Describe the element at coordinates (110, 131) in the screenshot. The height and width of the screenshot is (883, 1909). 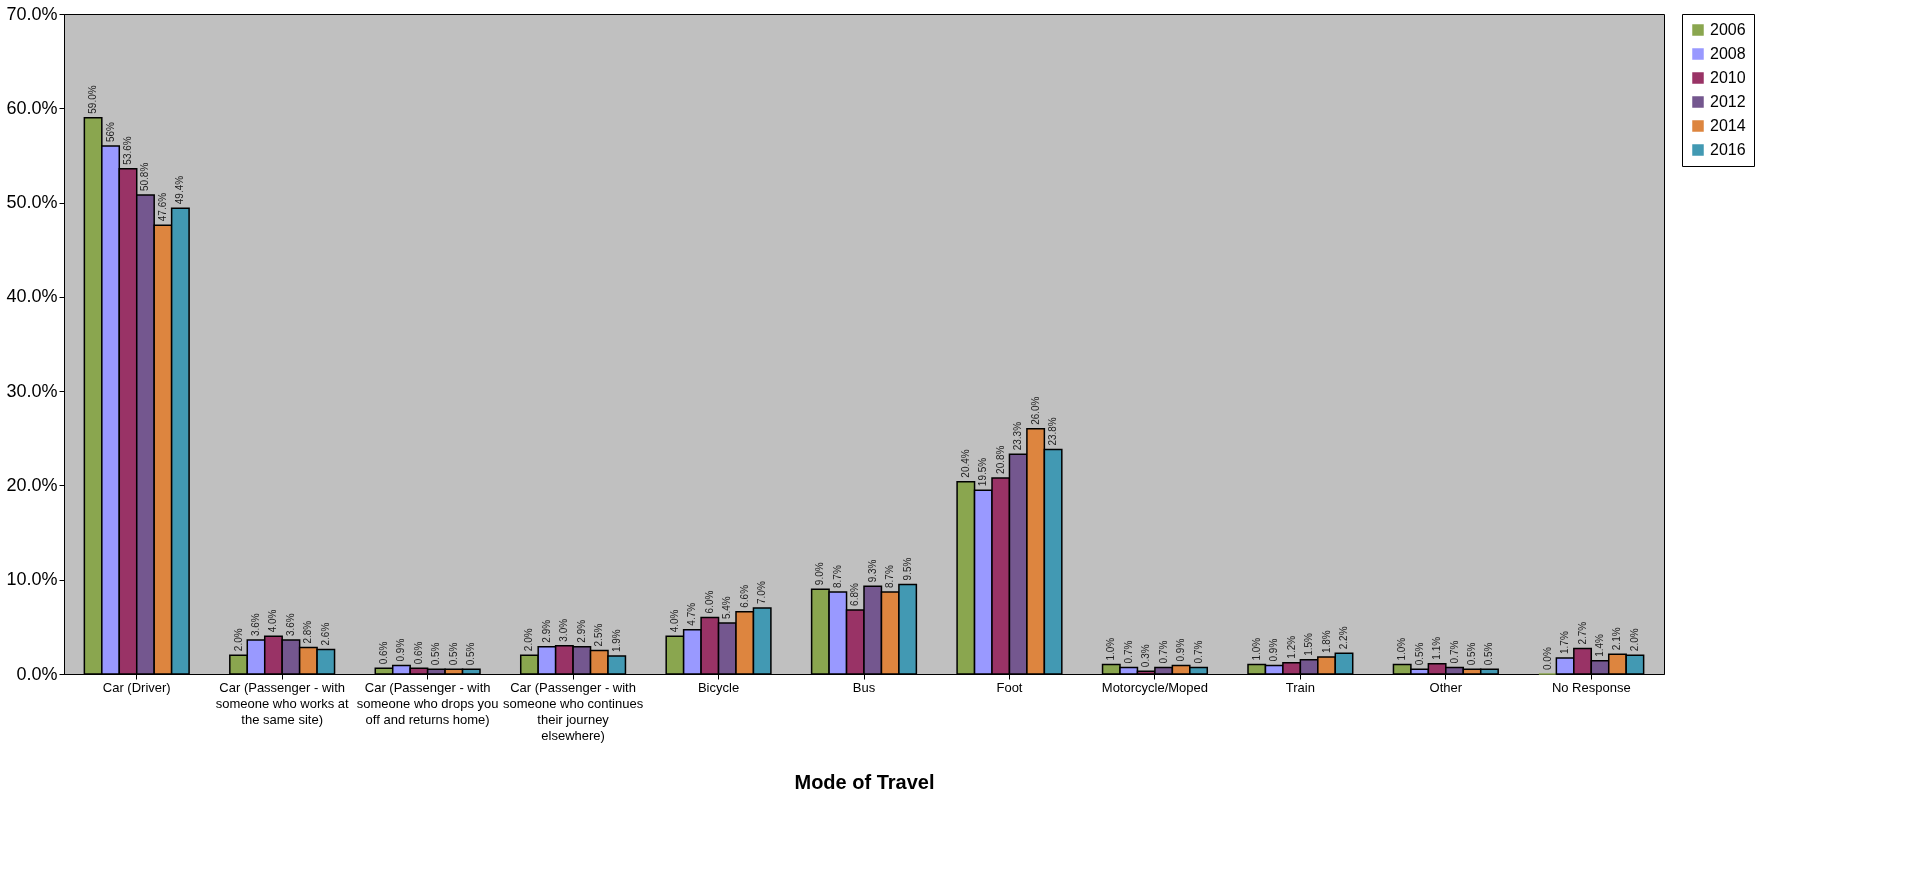
I see `data-label: 56%` at that location.